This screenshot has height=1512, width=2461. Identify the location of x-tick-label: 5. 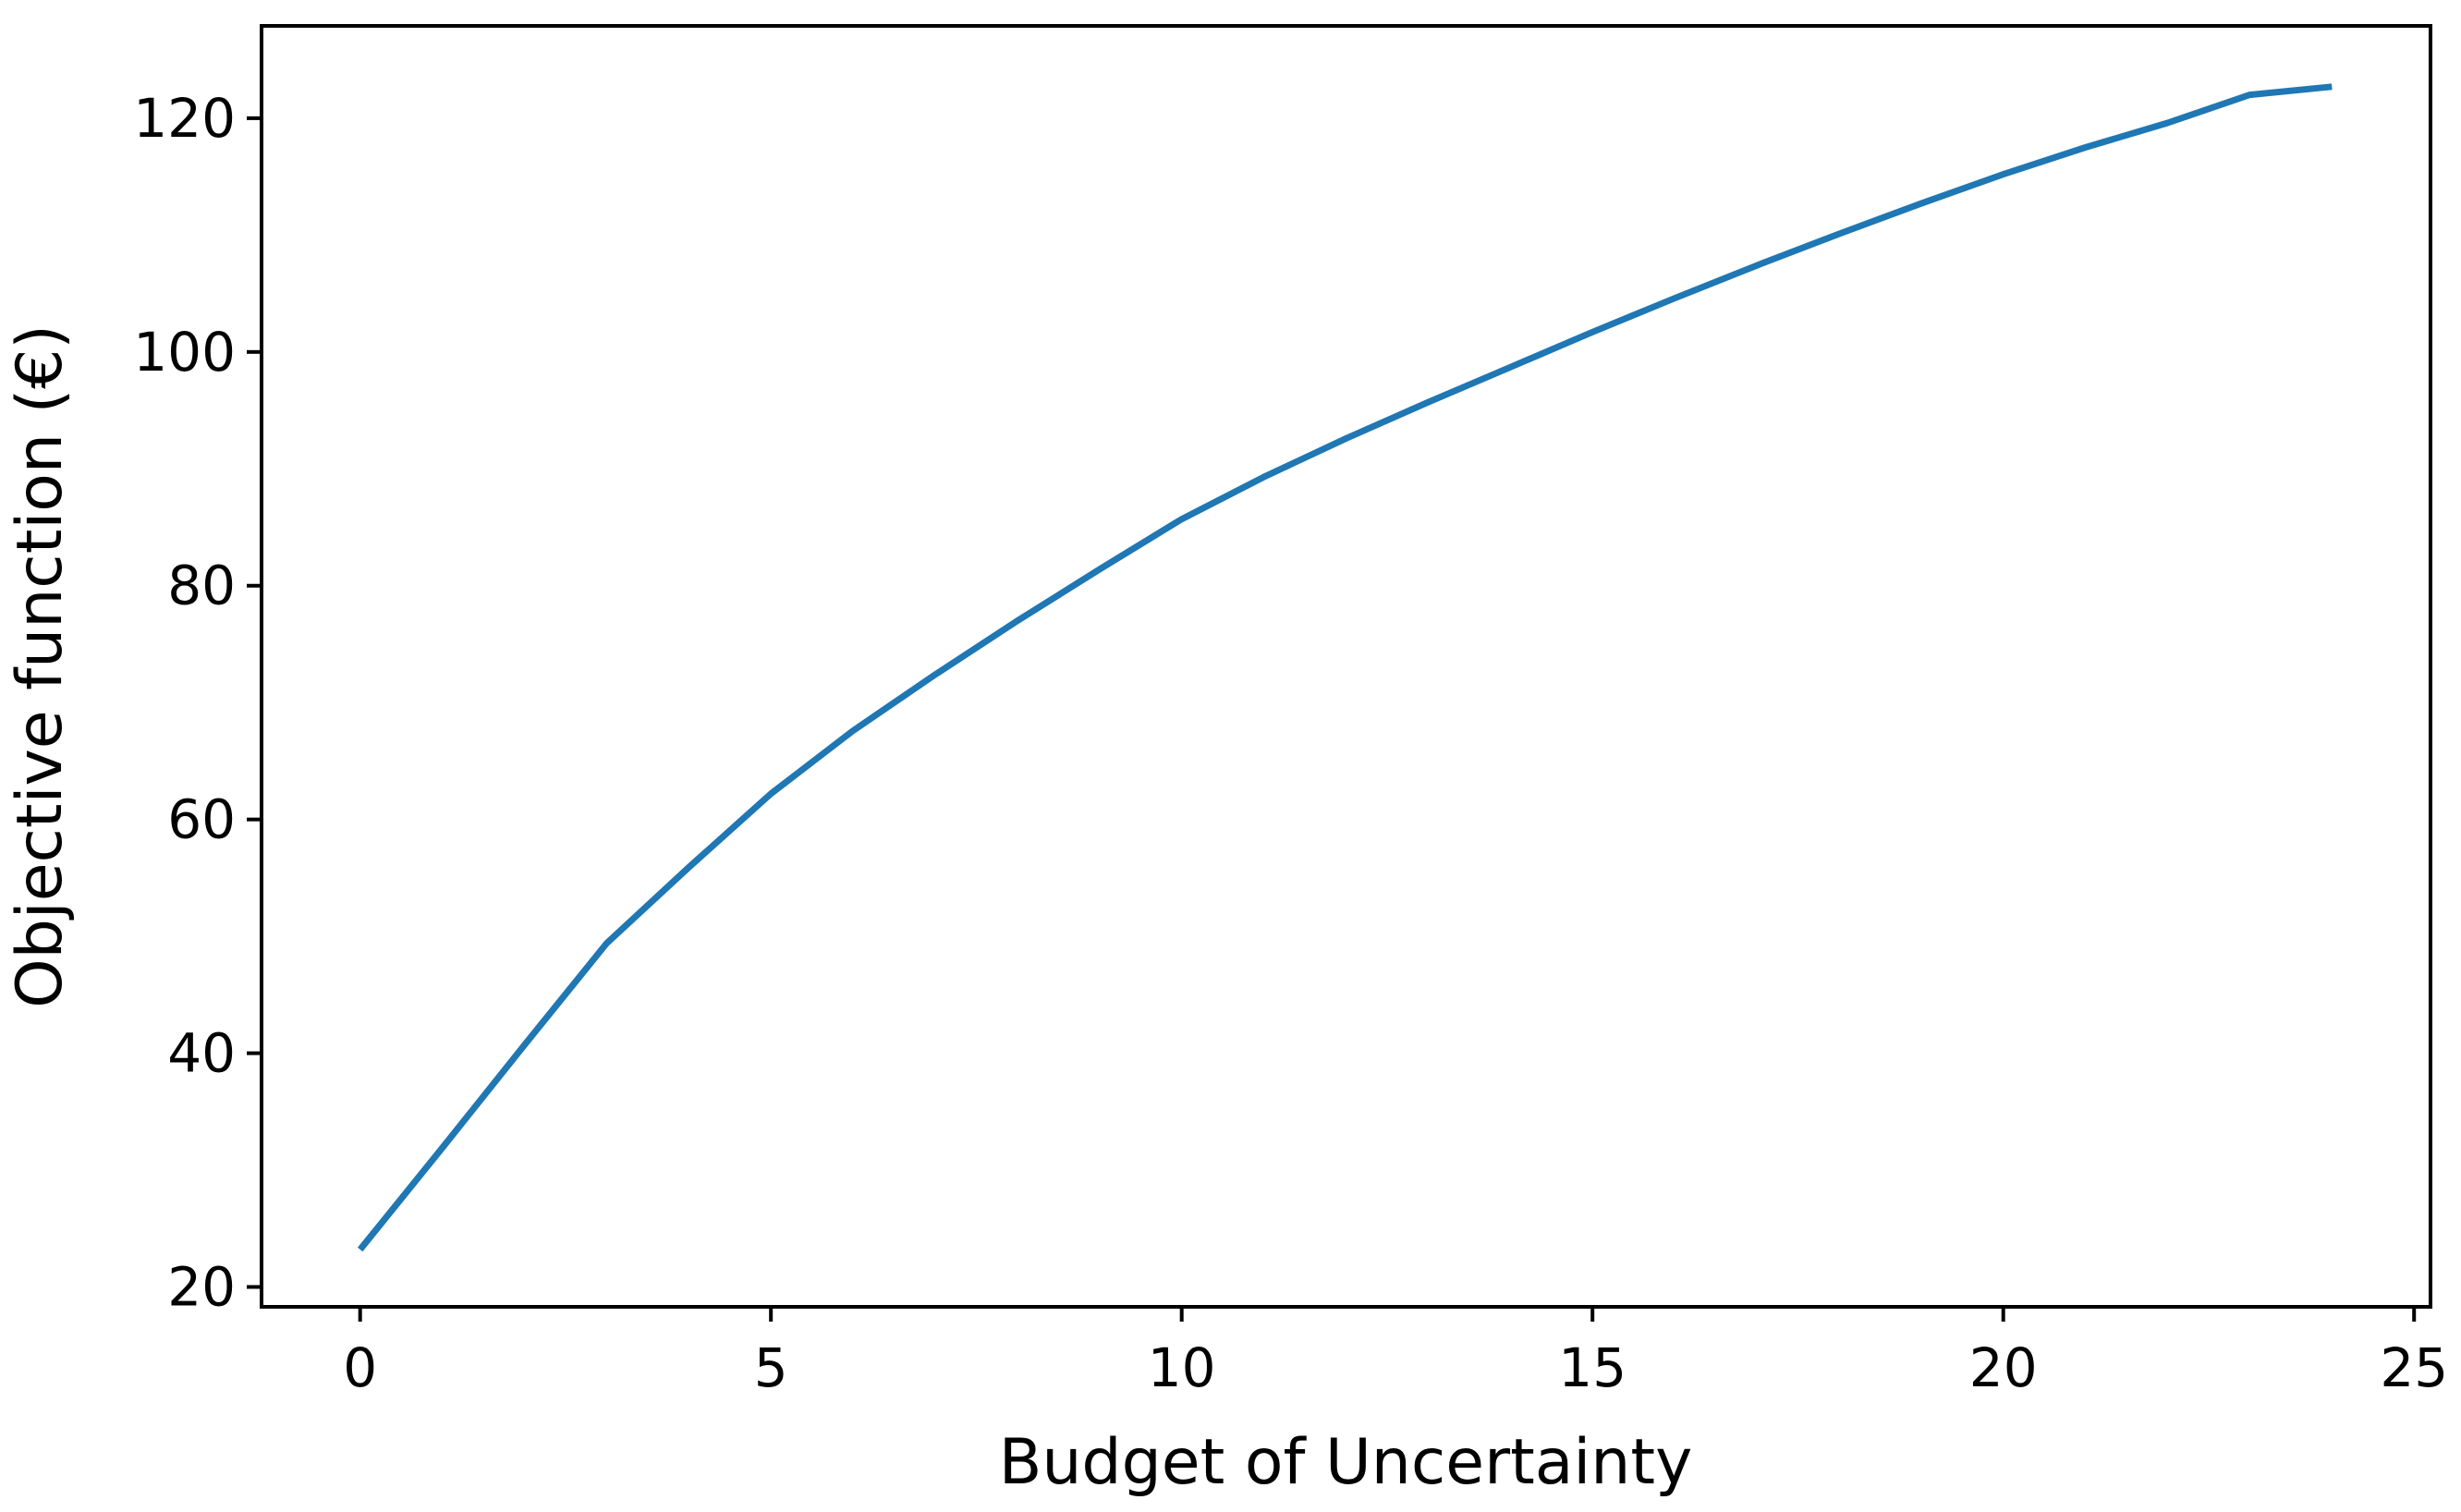
(771, 1368).